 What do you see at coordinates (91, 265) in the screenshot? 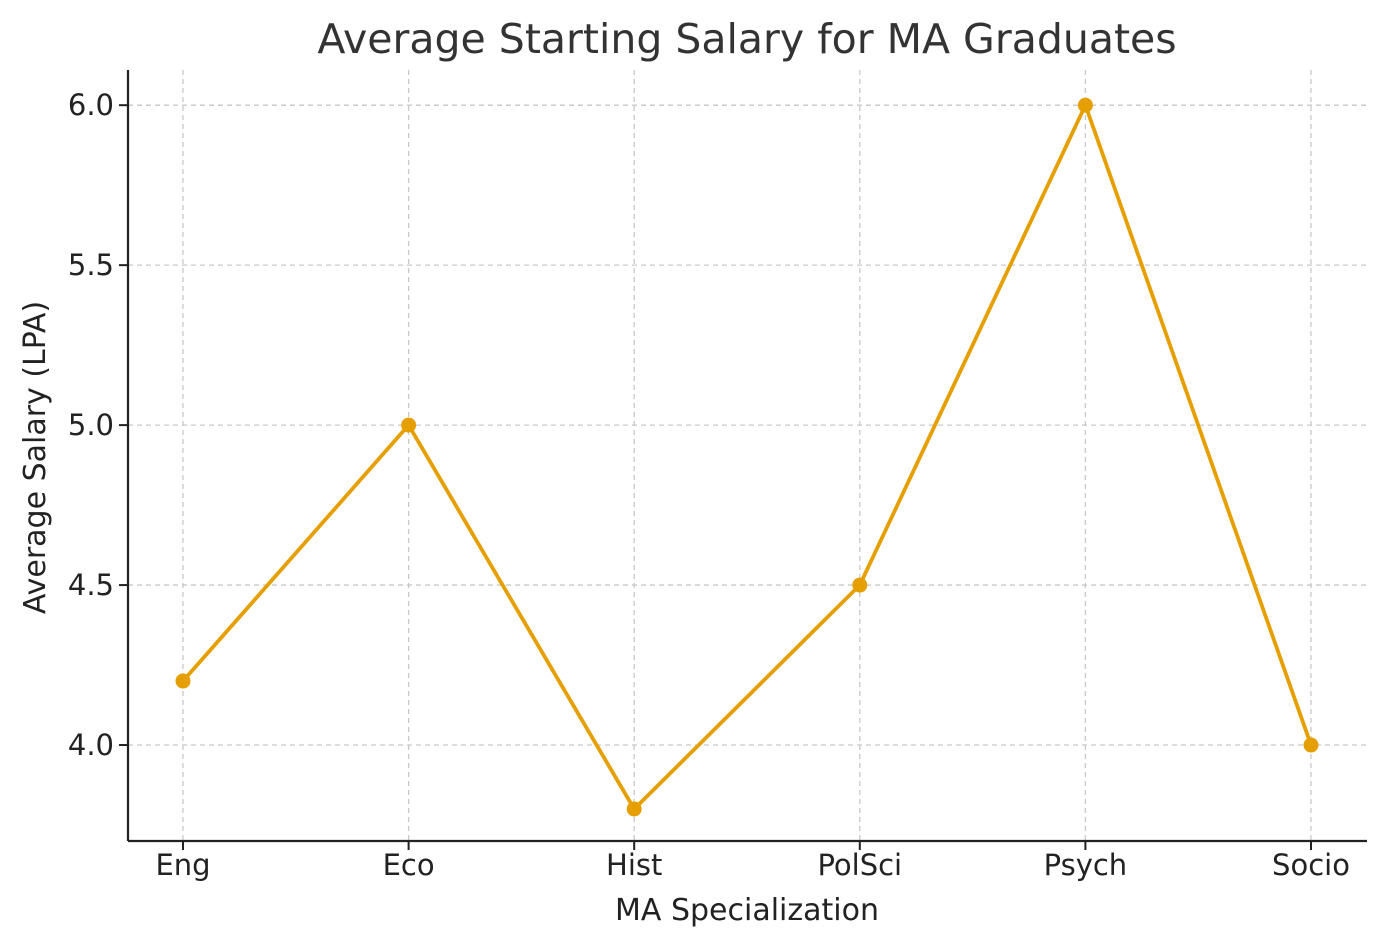
I see `y-tick-label: 5.5` at bounding box center [91, 265].